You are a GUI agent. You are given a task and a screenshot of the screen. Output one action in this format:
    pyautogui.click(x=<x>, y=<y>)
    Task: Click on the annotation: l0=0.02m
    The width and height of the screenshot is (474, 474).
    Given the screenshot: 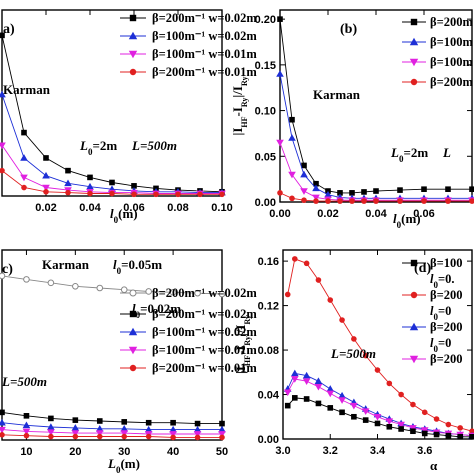 What is the action you would take?
    pyautogui.click(x=156, y=310)
    